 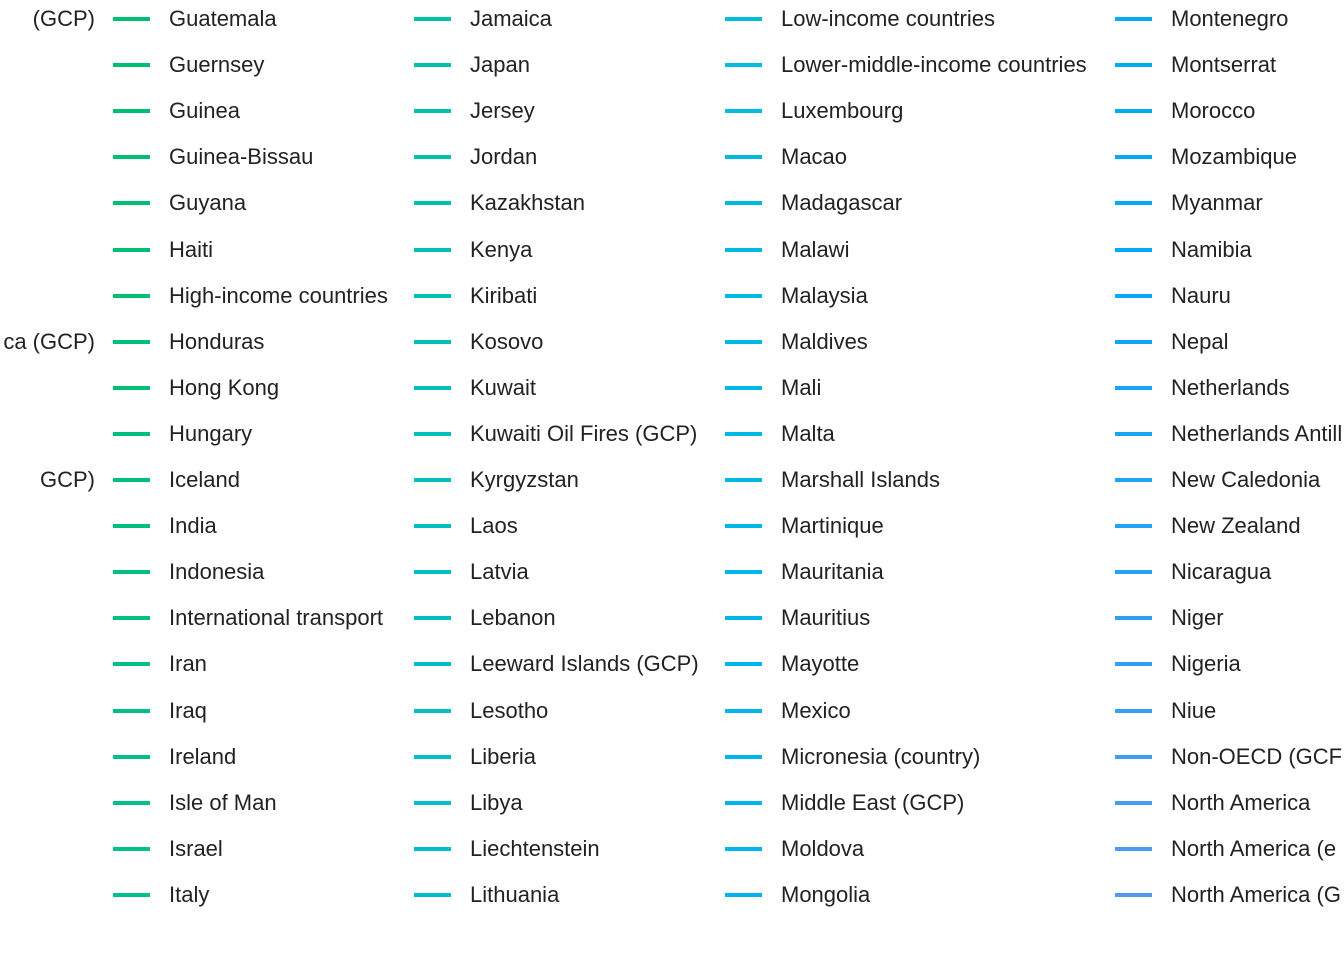 I want to click on legend-label: Luxembourg, so click(x=842, y=111).